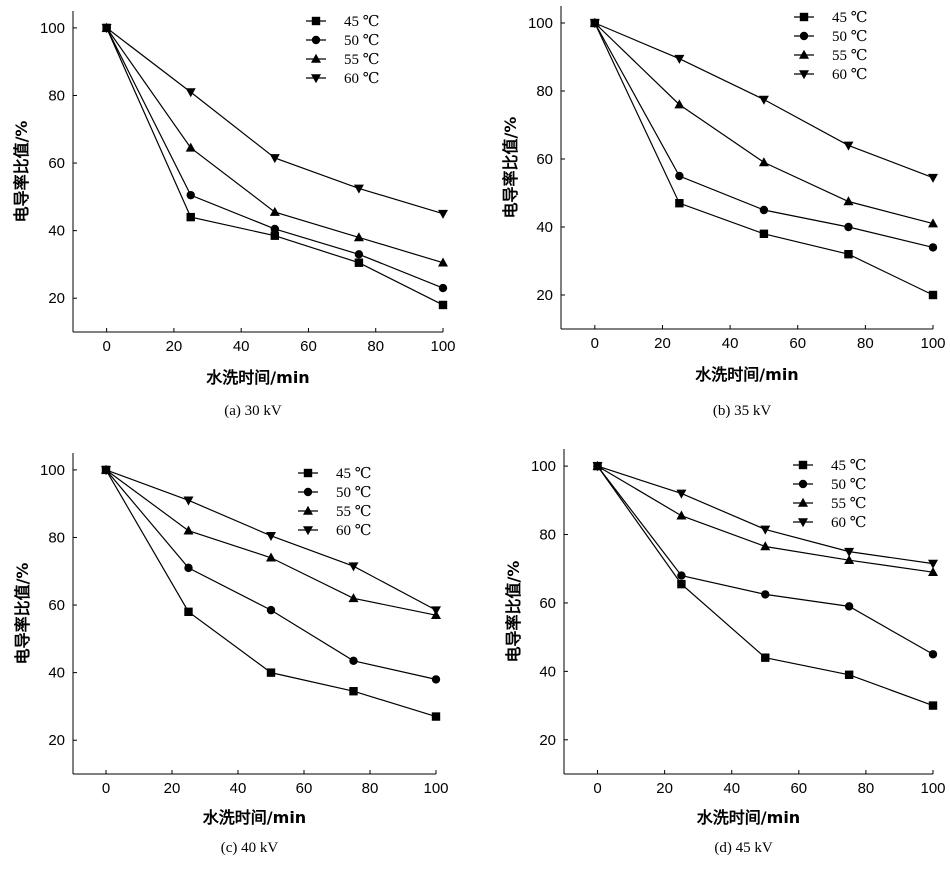 The width and height of the screenshot is (950, 871). What do you see at coordinates (56, 673) in the screenshot?
I see `panel-c-y-tick-label: 40` at bounding box center [56, 673].